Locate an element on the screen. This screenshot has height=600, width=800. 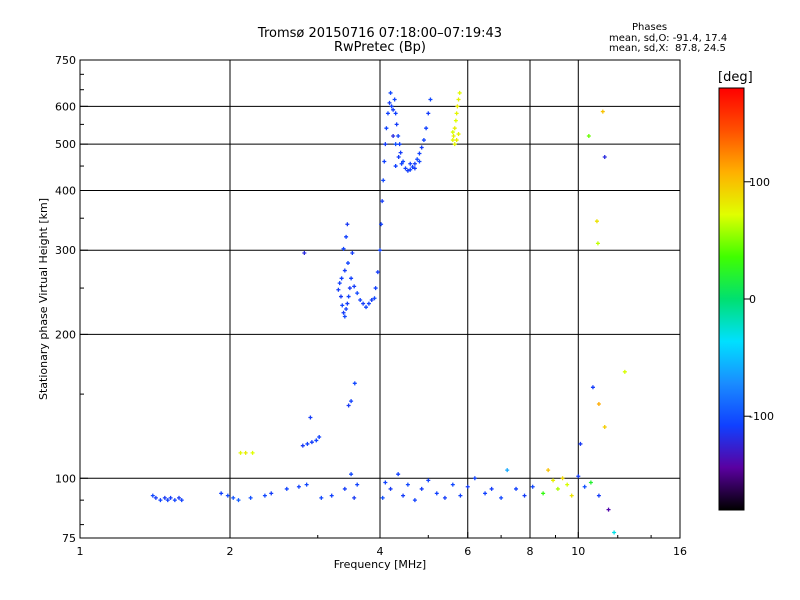
y-axis-ticks: 75 100 200 300 400 500 600 750 is located at coordinates (71, 299).